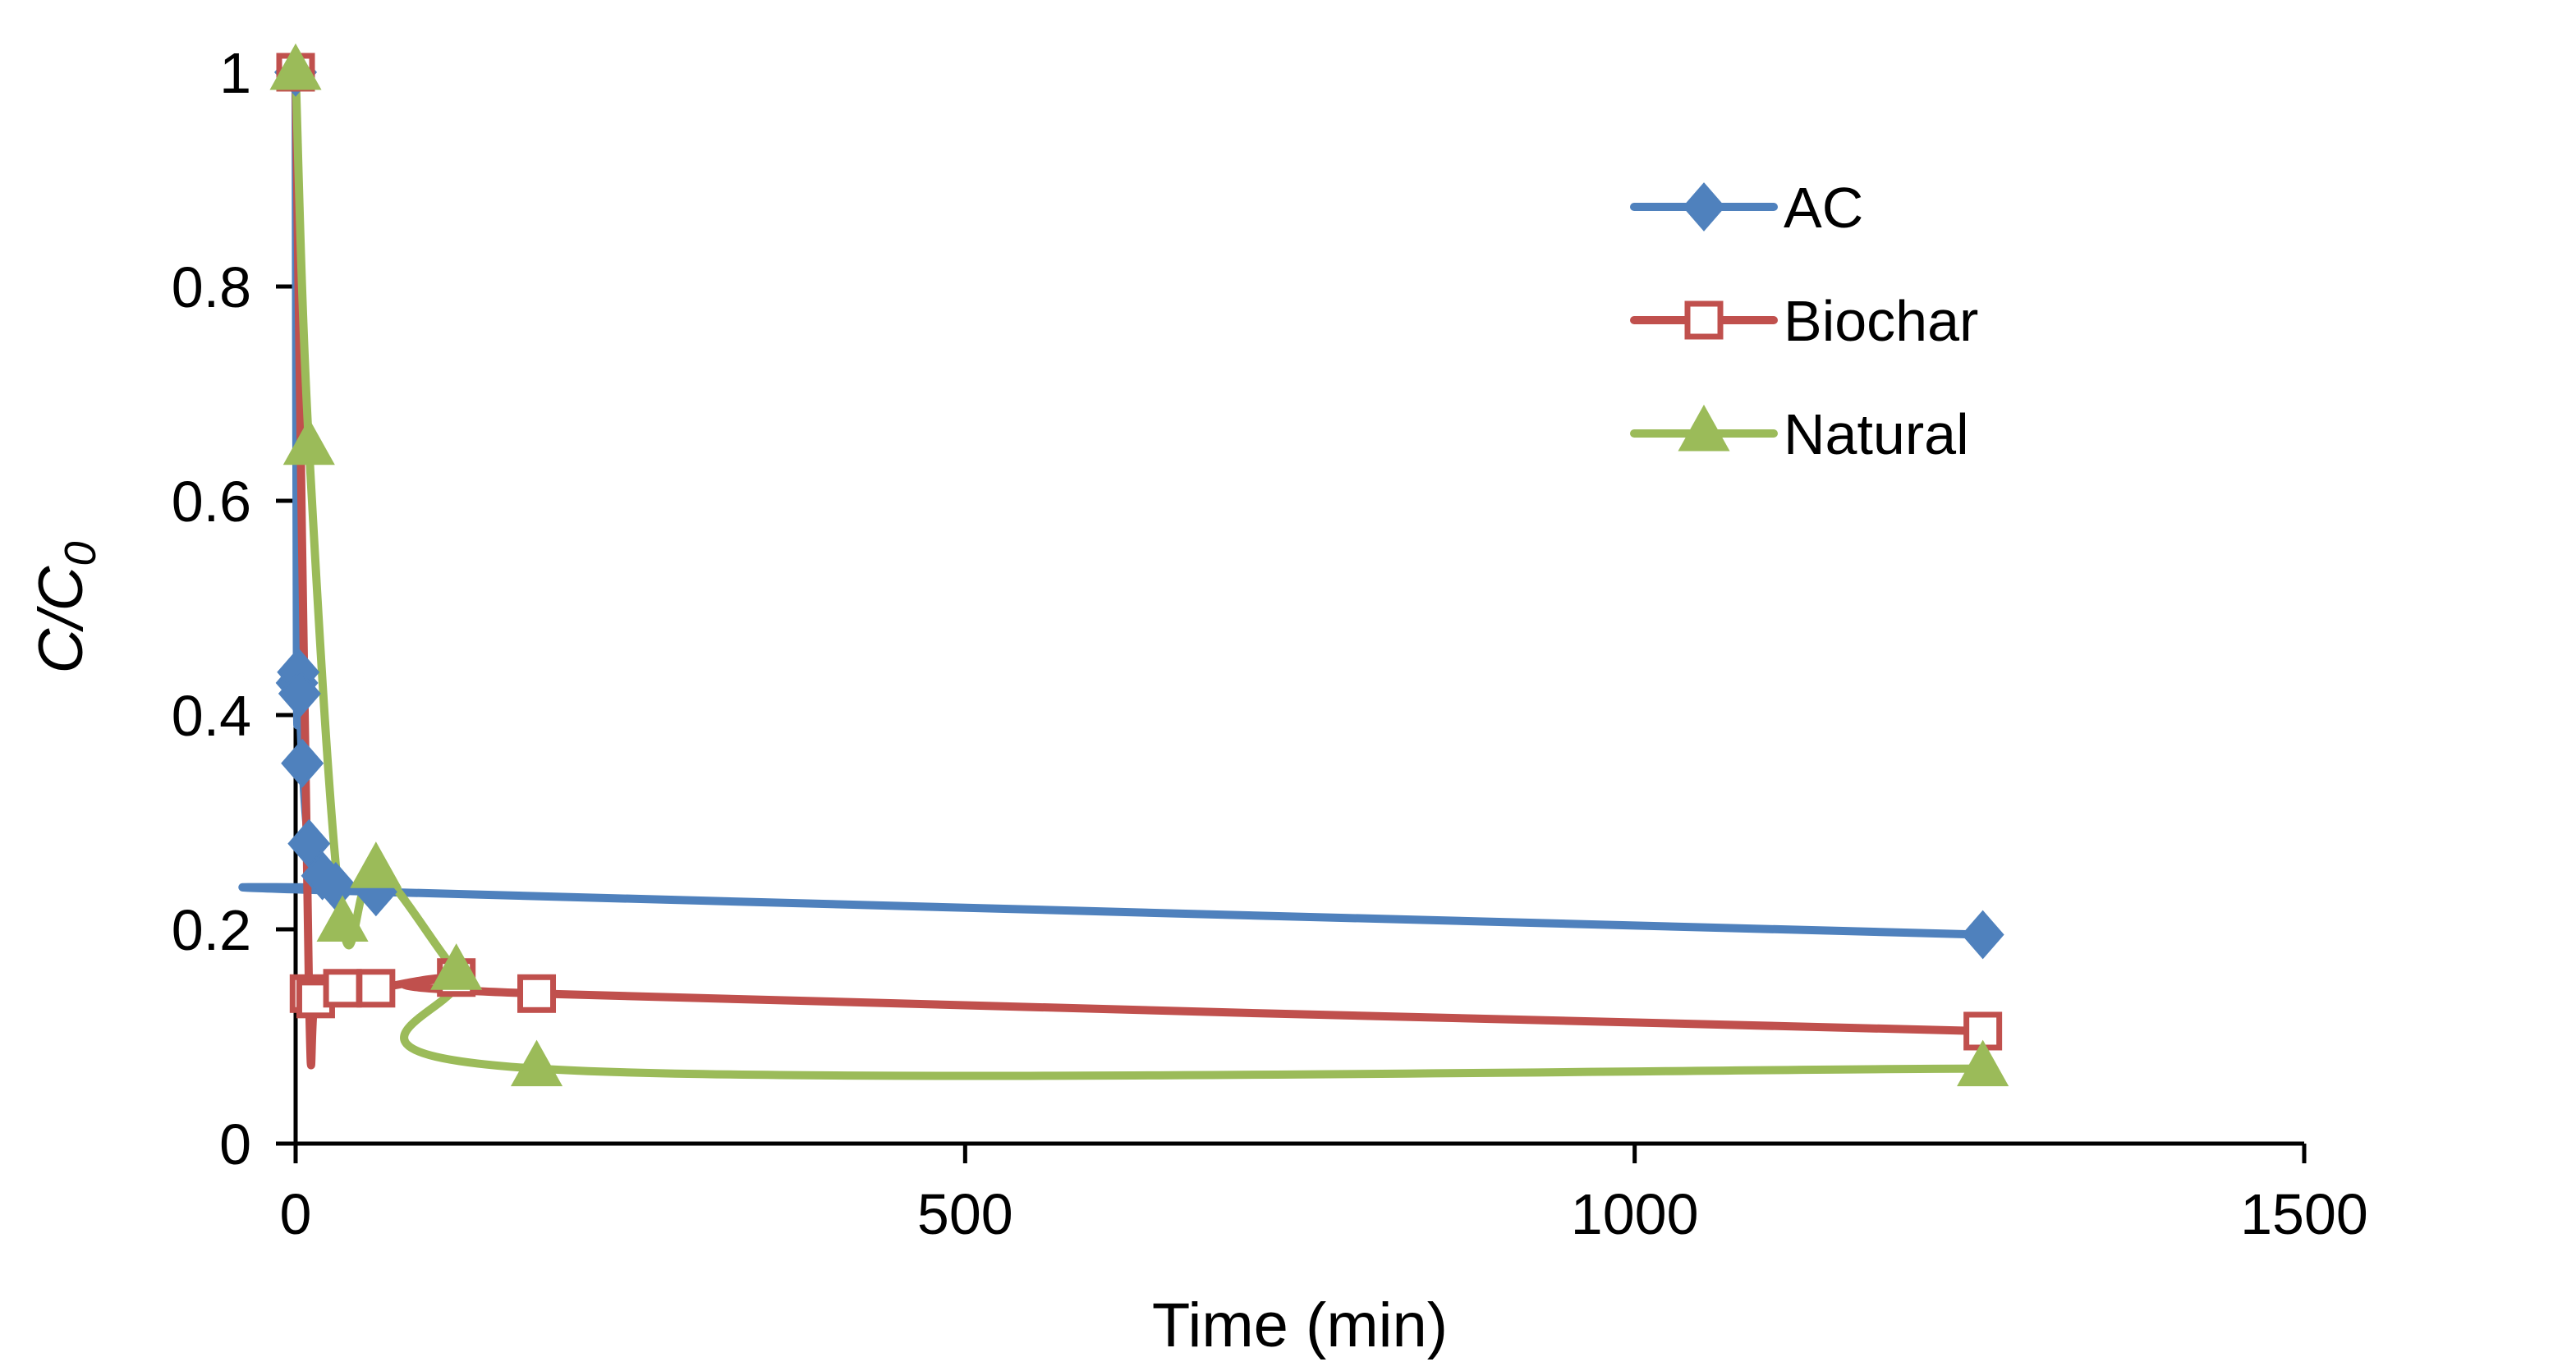 This screenshot has height=1371, width=2576. I want to click on y-axis-title: C/C0, so click(65, 608).